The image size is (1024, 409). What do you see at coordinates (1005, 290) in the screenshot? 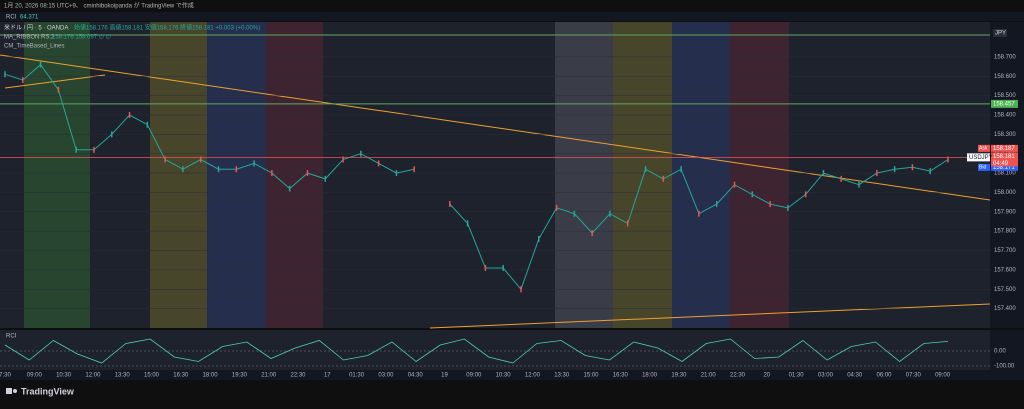
I see `y-tick-label: 157.500` at bounding box center [1005, 290].